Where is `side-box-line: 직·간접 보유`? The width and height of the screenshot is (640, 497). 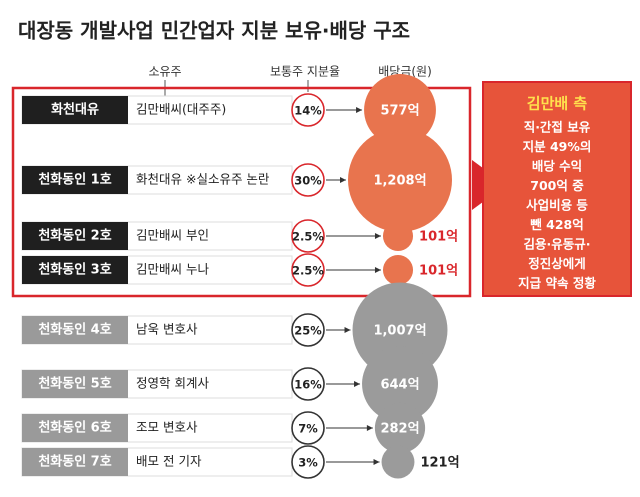 side-box-line: 직·간접 보유 is located at coordinates (557, 127).